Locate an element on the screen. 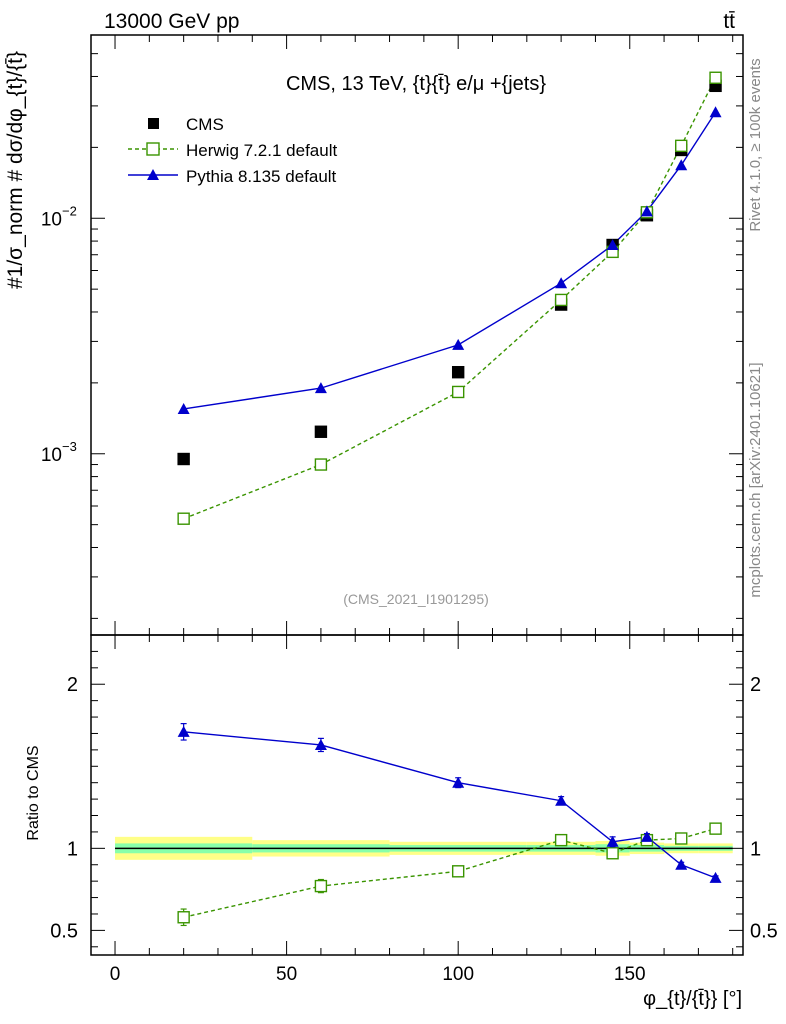 The image size is (786, 1024). x-tick-labels: 0 50 100 150 is located at coordinates (378, 974).